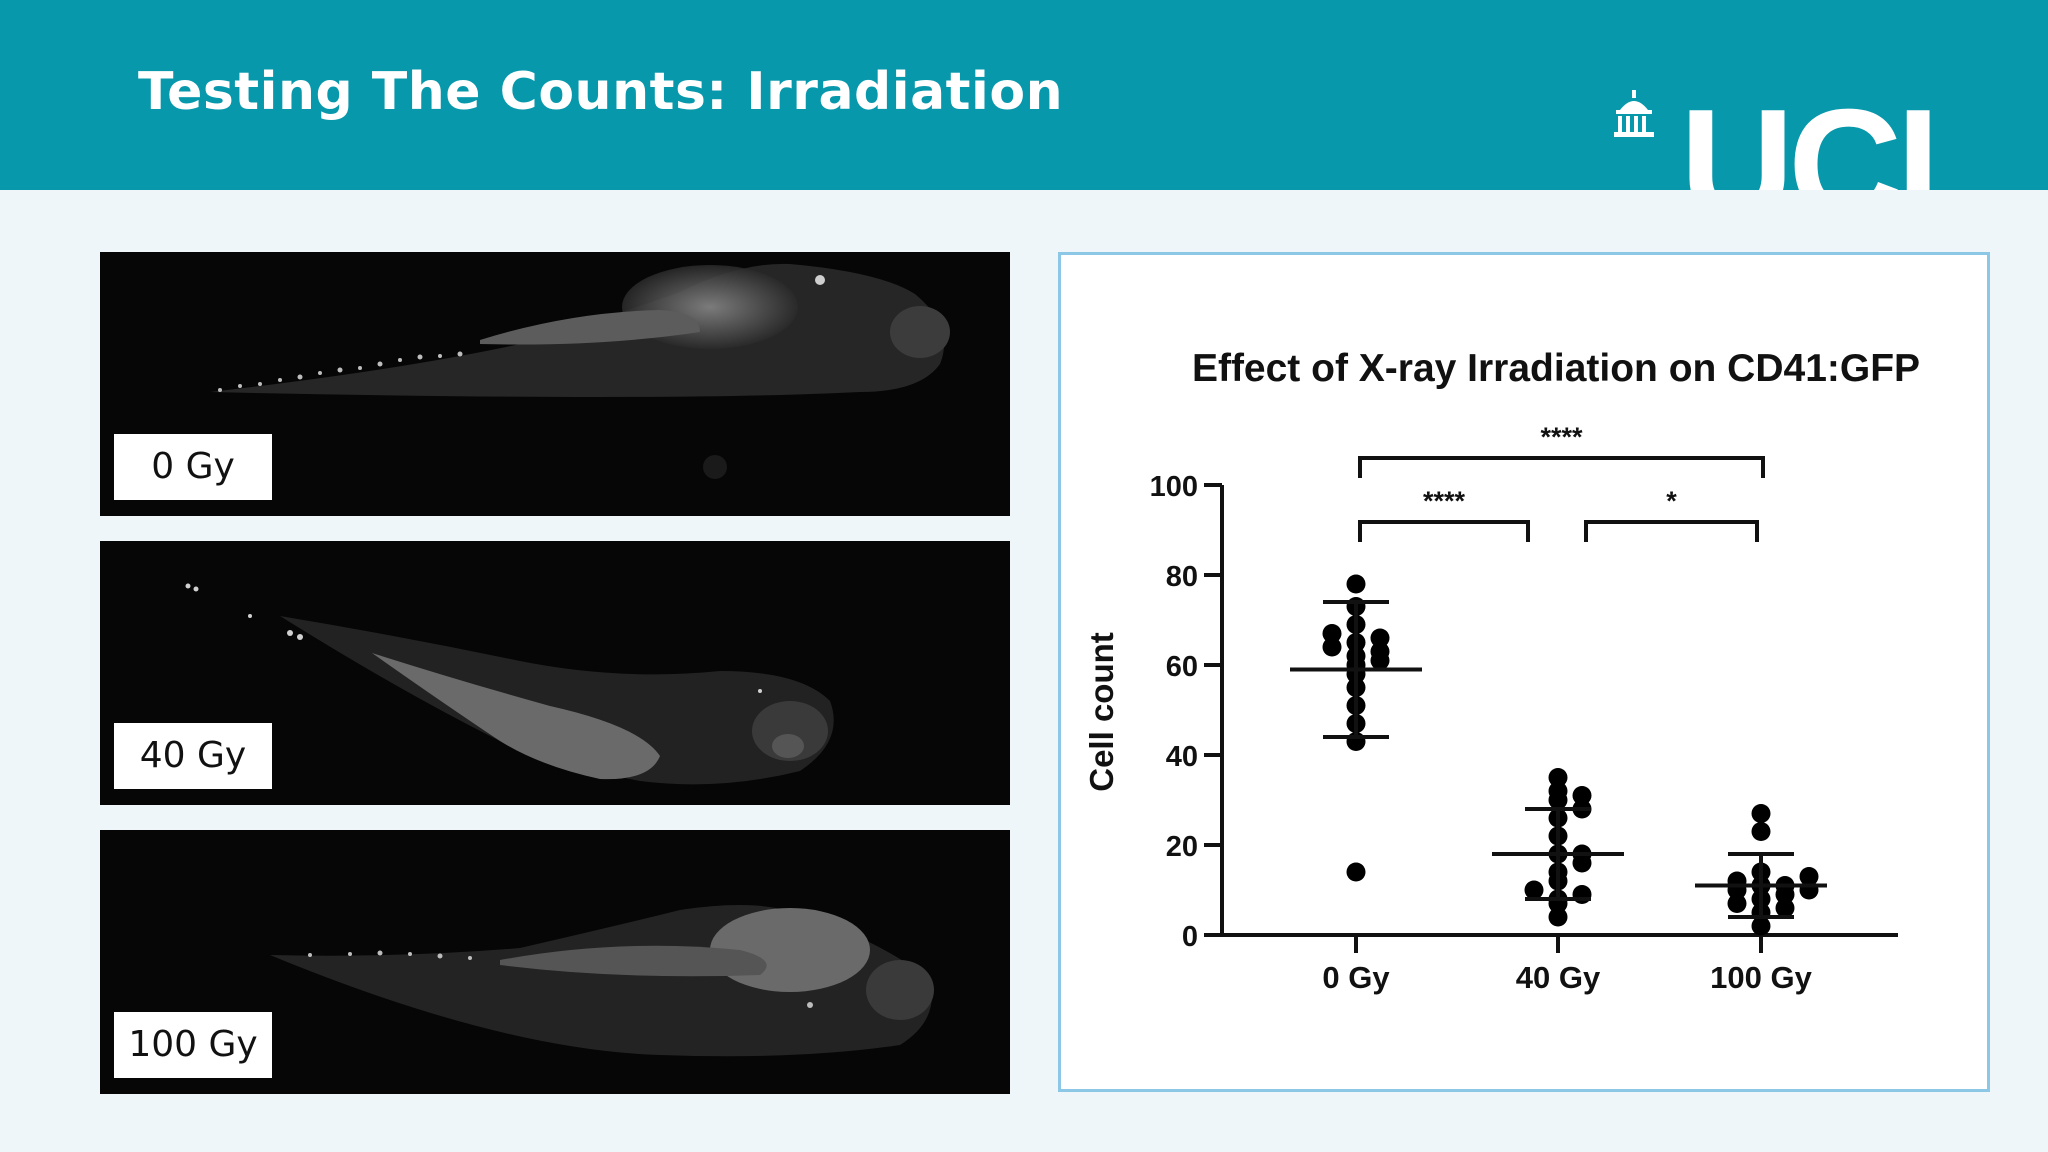 Image resolution: width=2048 pixels, height=1152 pixels. What do you see at coordinates (193, 467) in the screenshot?
I see `dose-label: 0 Gy` at bounding box center [193, 467].